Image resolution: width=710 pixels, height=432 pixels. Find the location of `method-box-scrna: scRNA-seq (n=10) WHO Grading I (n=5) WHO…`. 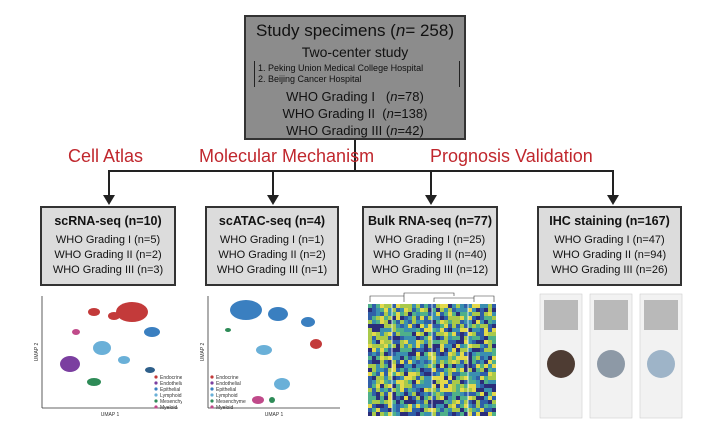

method-box-scrna: scRNA-seq (n=10) WHO Grading I (n=5) WHO… is located at coordinates (108, 246).